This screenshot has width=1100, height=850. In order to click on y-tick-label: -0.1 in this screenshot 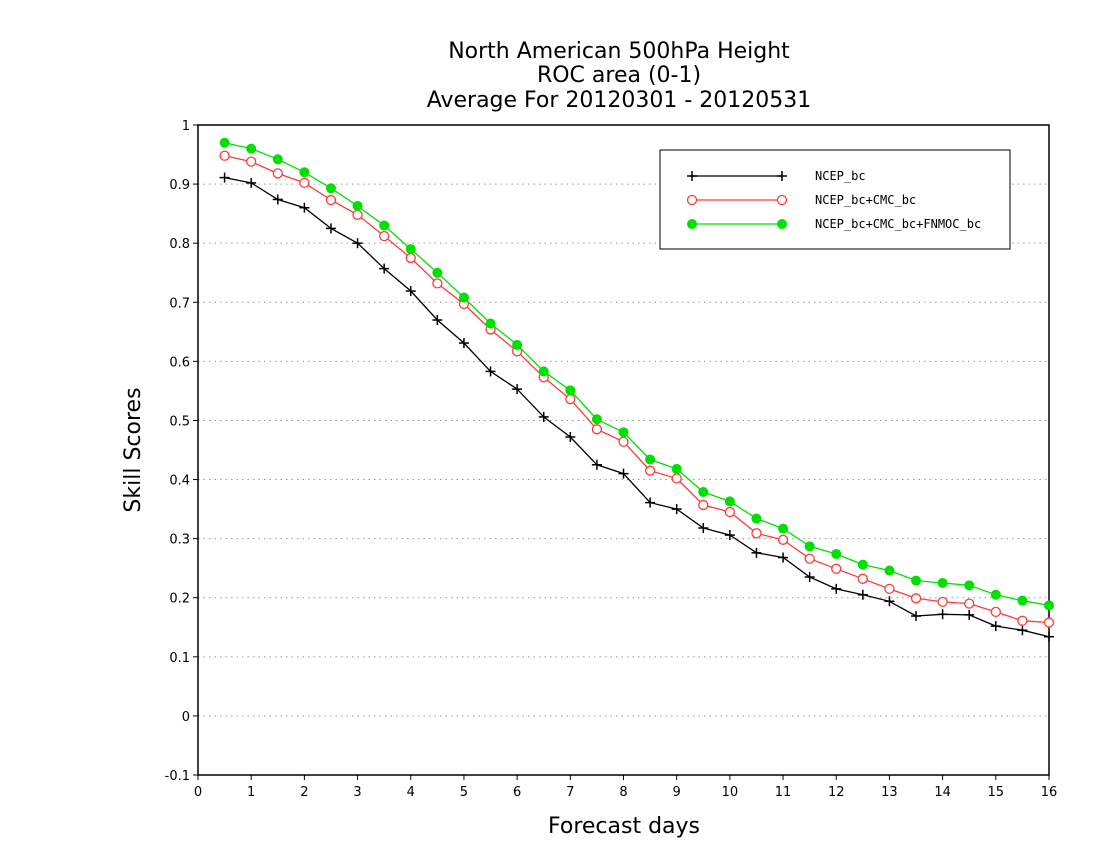, I will do `click(177, 776)`.